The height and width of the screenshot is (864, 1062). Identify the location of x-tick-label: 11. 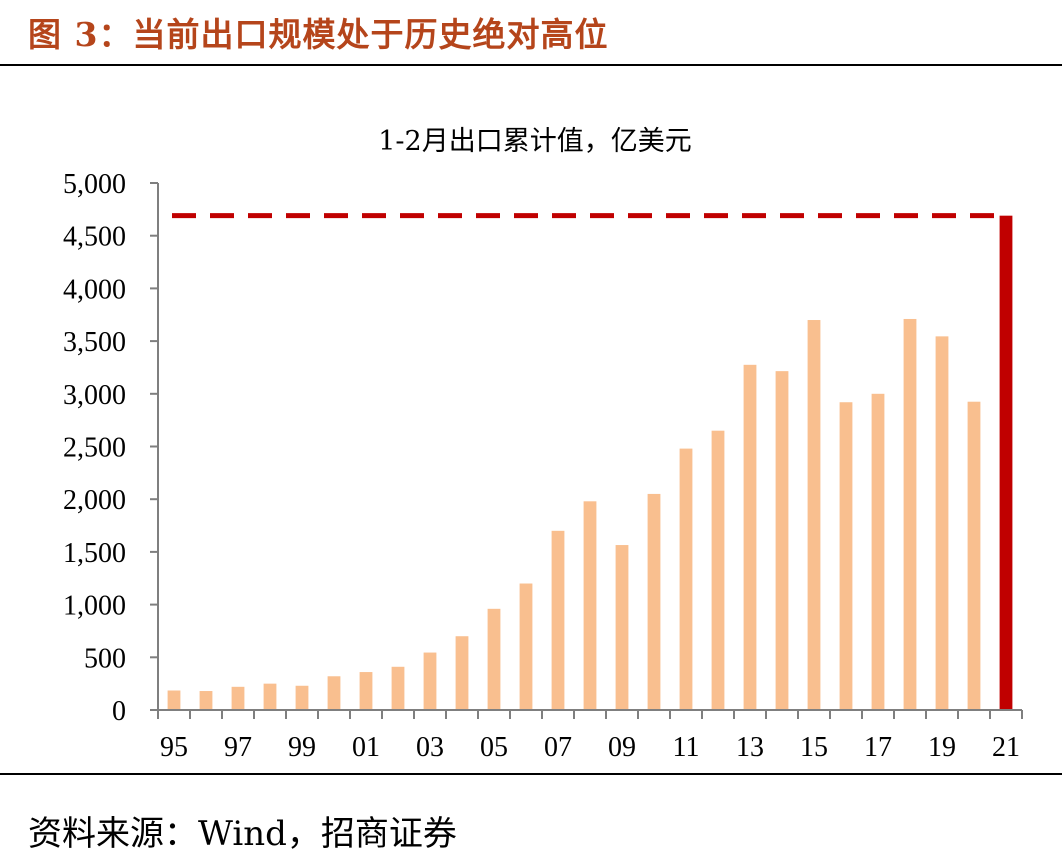
(686, 747).